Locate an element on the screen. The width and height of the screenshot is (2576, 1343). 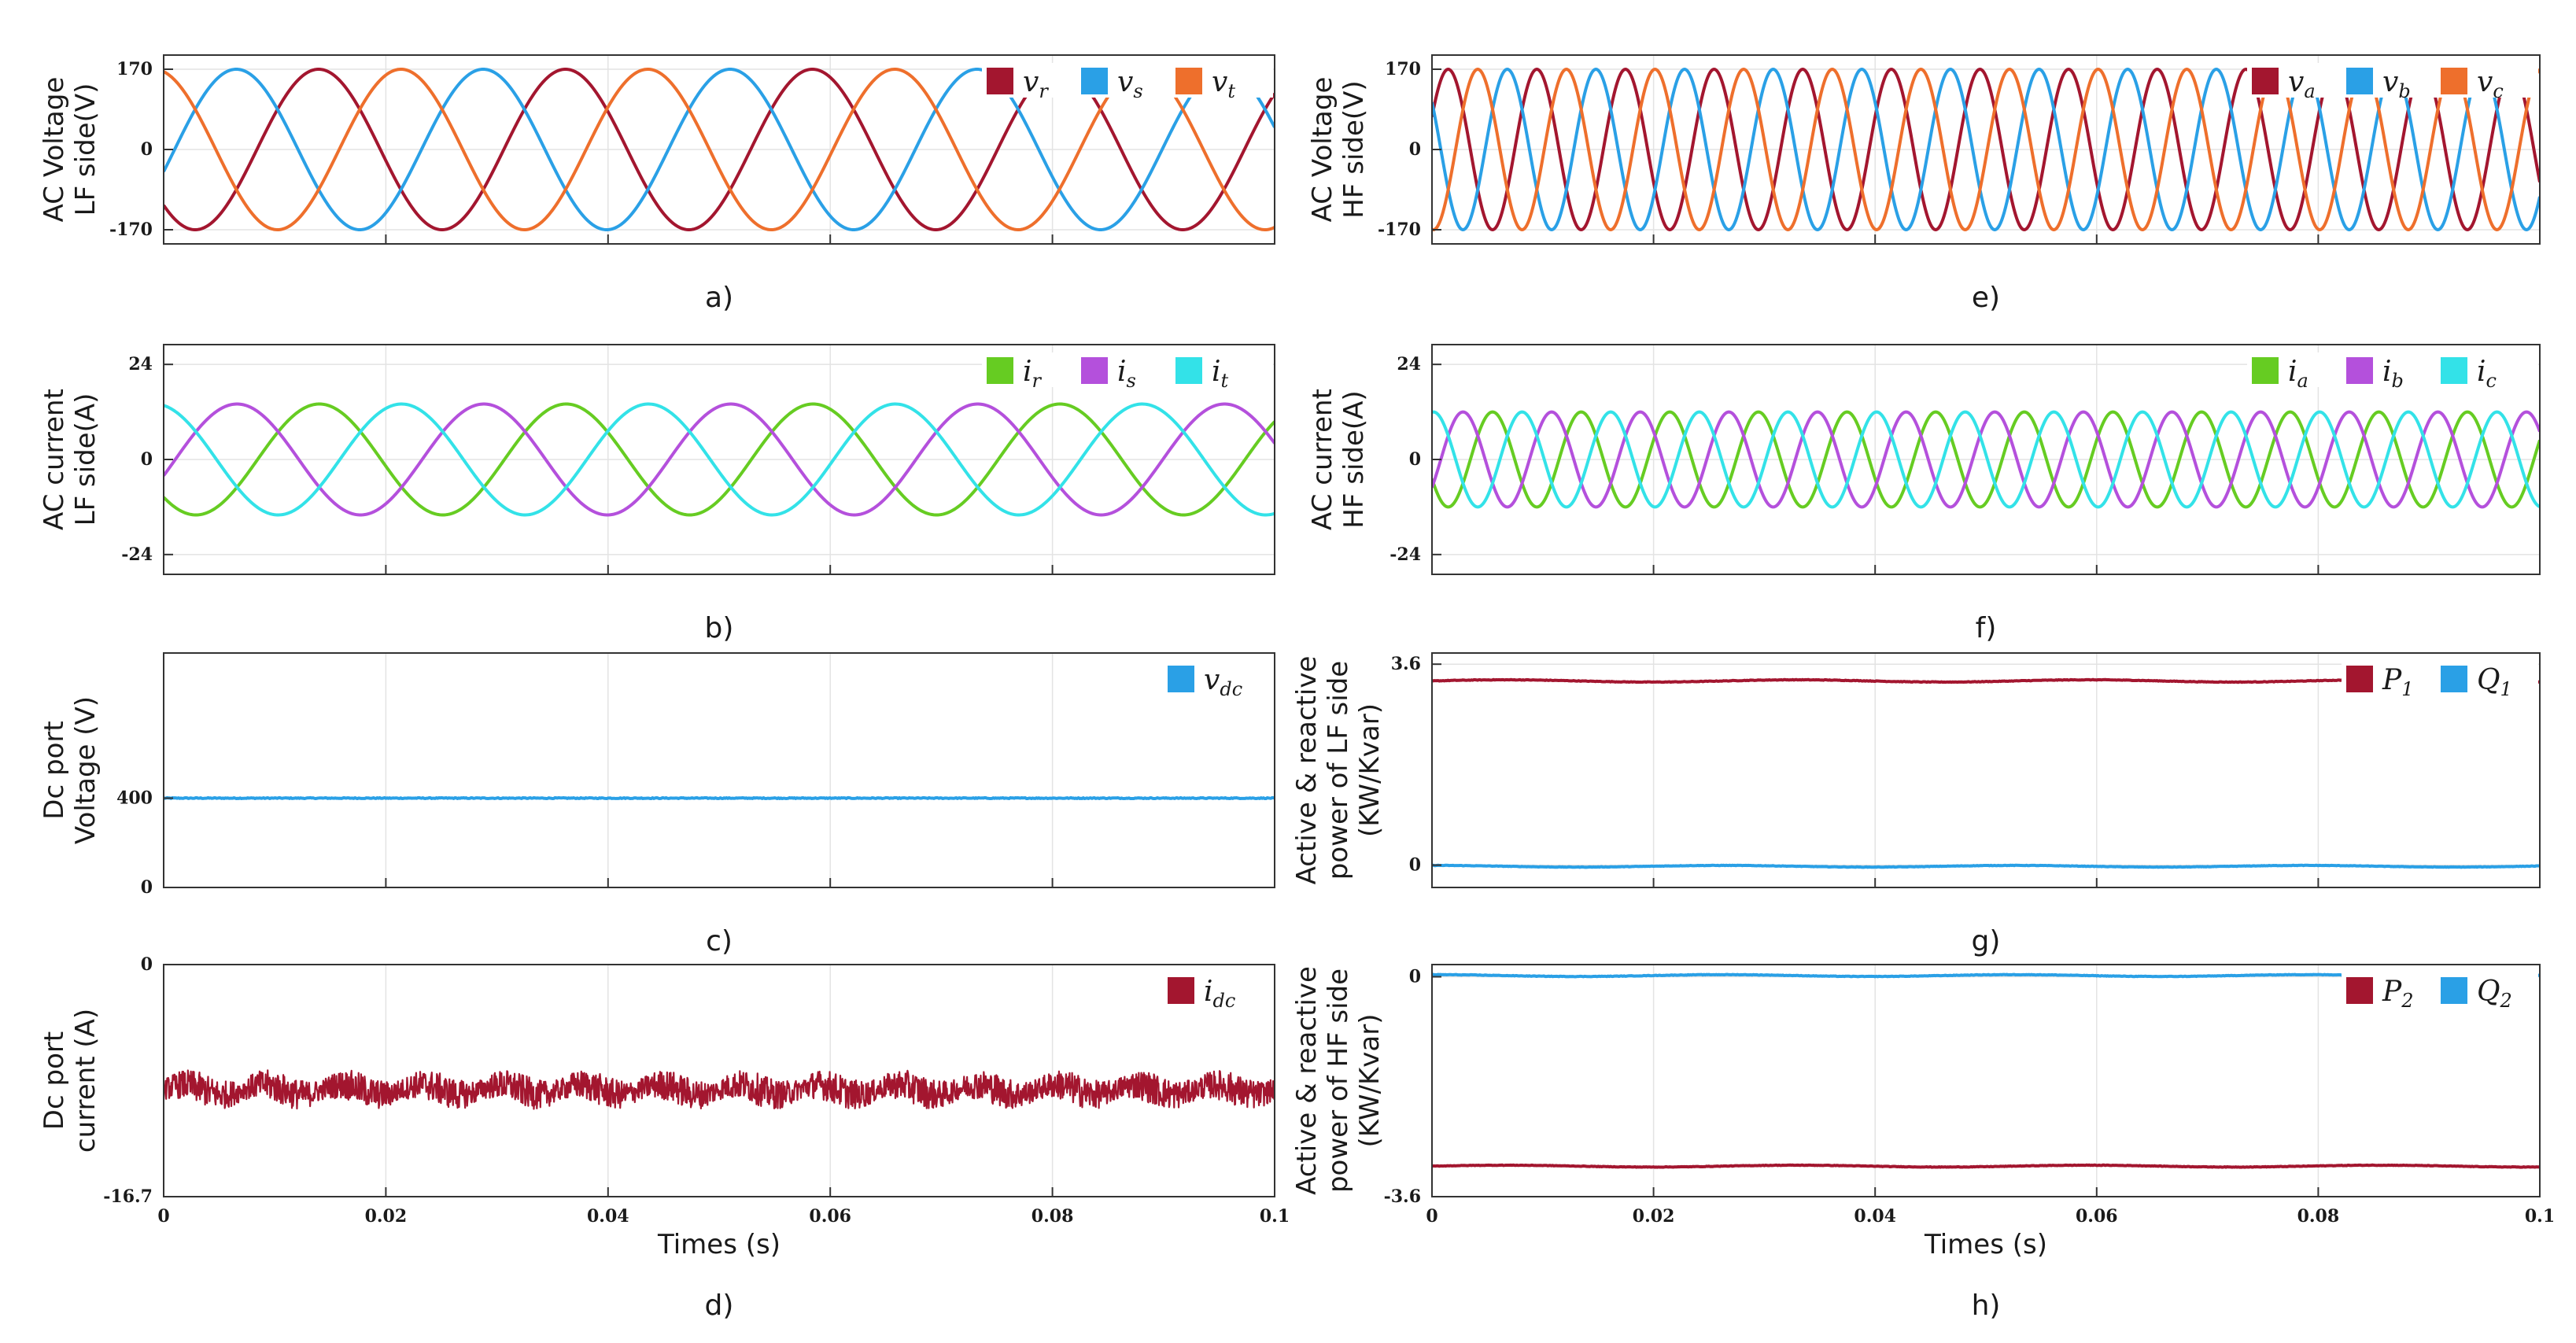
legend-label-i-c: ic is located at coordinates (2487, 374).